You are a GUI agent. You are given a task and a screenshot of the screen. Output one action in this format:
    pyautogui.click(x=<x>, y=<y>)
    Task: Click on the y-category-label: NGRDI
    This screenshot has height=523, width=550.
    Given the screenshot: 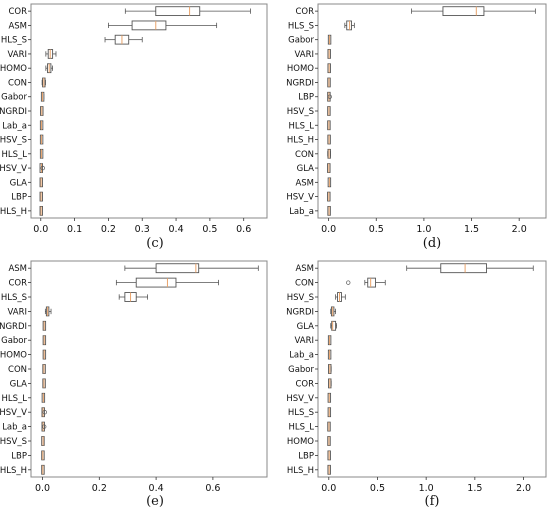 What is the action you would take?
    pyautogui.click(x=300, y=83)
    